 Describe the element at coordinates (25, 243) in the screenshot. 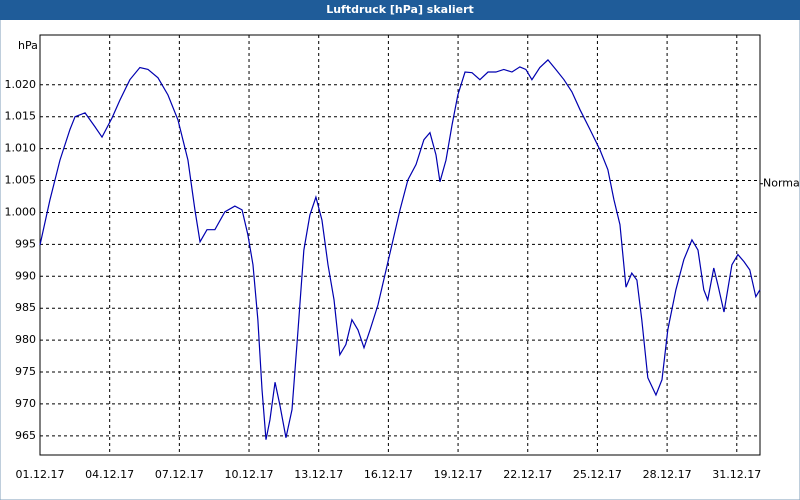

I see `y-tick-label: 995` at that location.